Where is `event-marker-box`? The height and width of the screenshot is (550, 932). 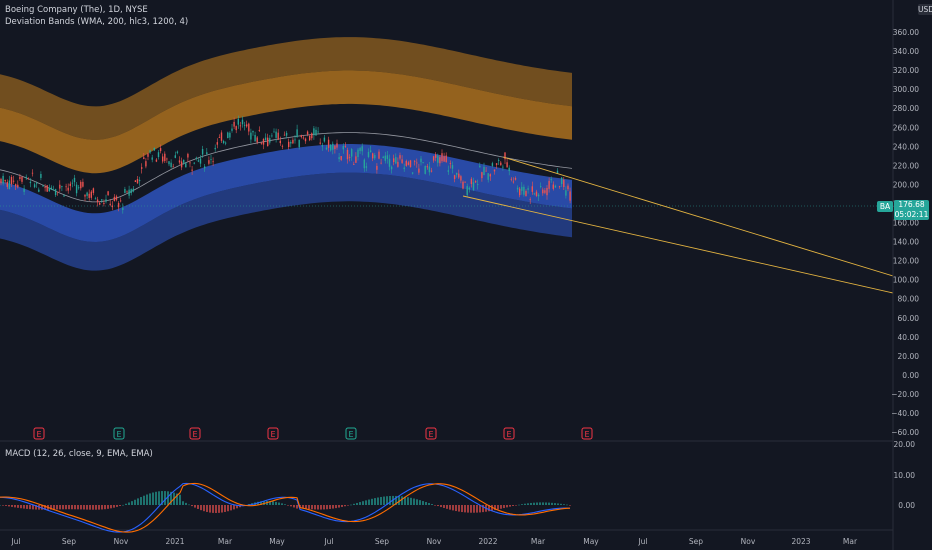 event-marker-box is located at coordinates (195, 433).